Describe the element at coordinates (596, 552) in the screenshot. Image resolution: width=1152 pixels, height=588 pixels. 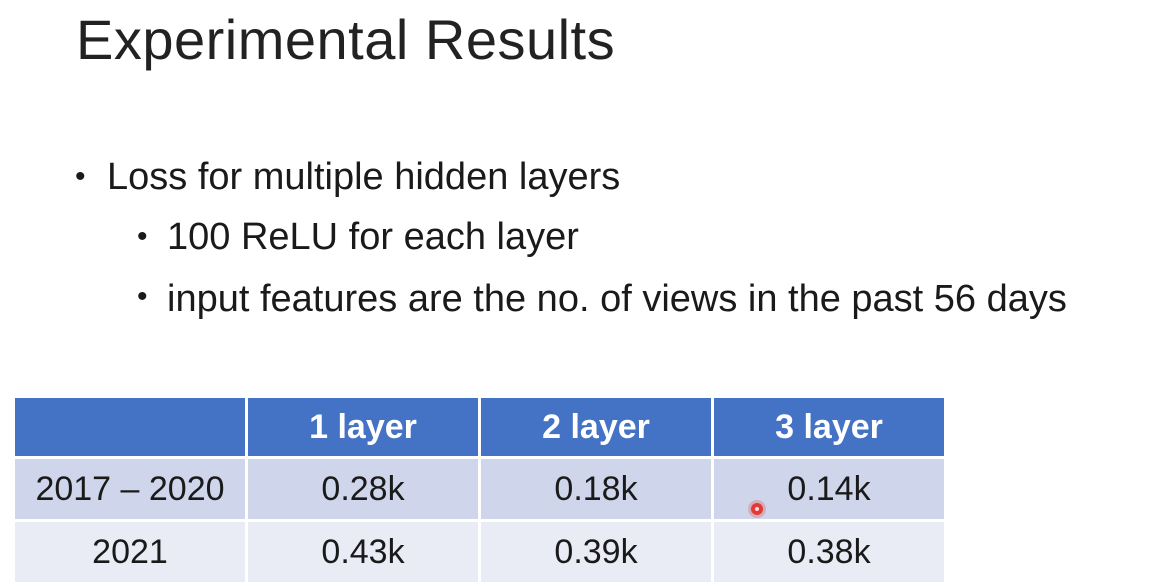
I see `table-cell: 0.39k` at that location.